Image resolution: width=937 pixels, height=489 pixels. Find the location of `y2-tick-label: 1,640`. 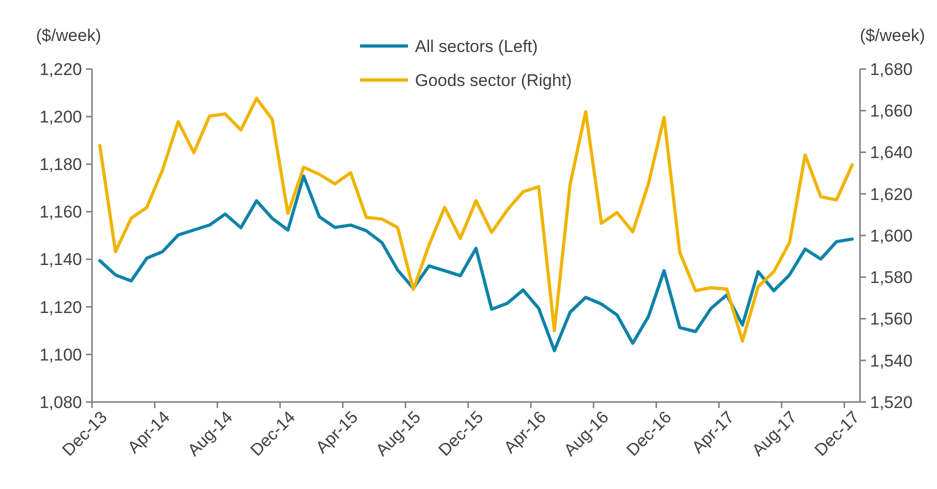

y2-tick-label: 1,640 is located at coordinates (891, 152).